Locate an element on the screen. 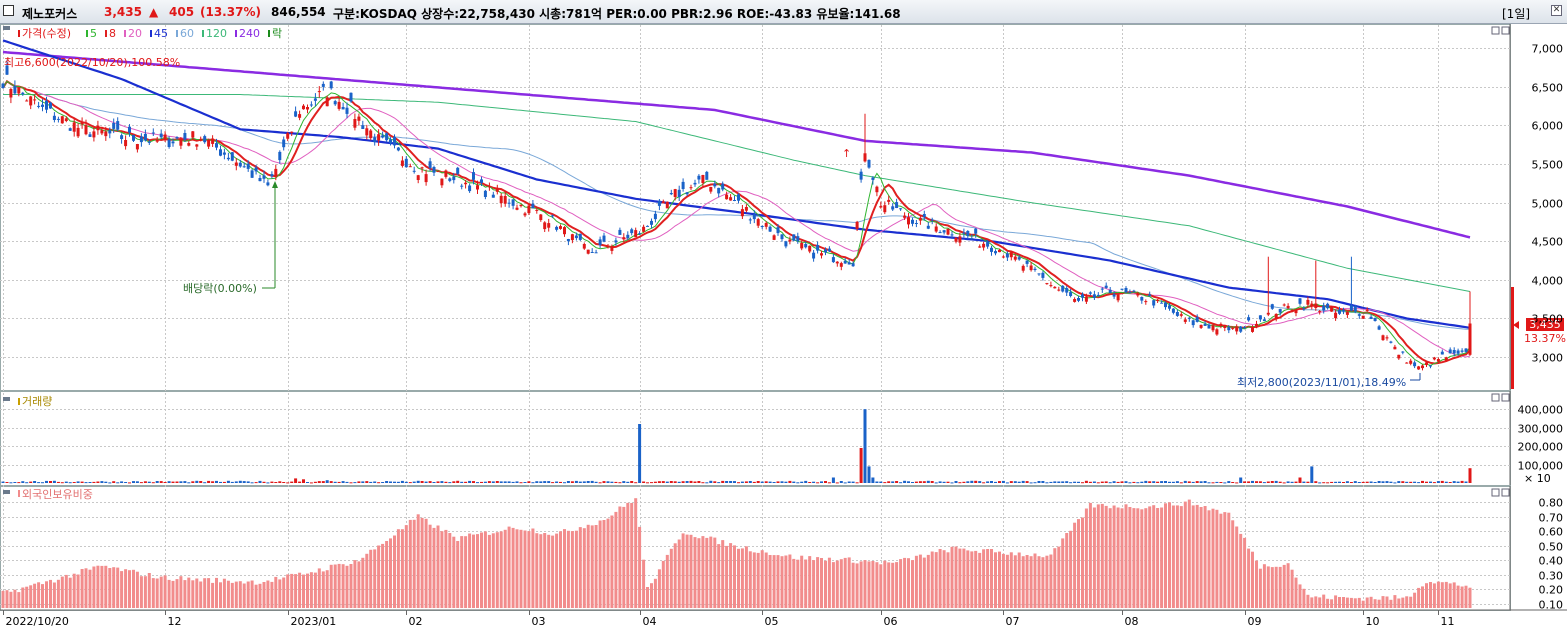 The image size is (1567, 630). high-annotation: 최고6,600(2022/10/20),100.58% is located at coordinates (92, 62).